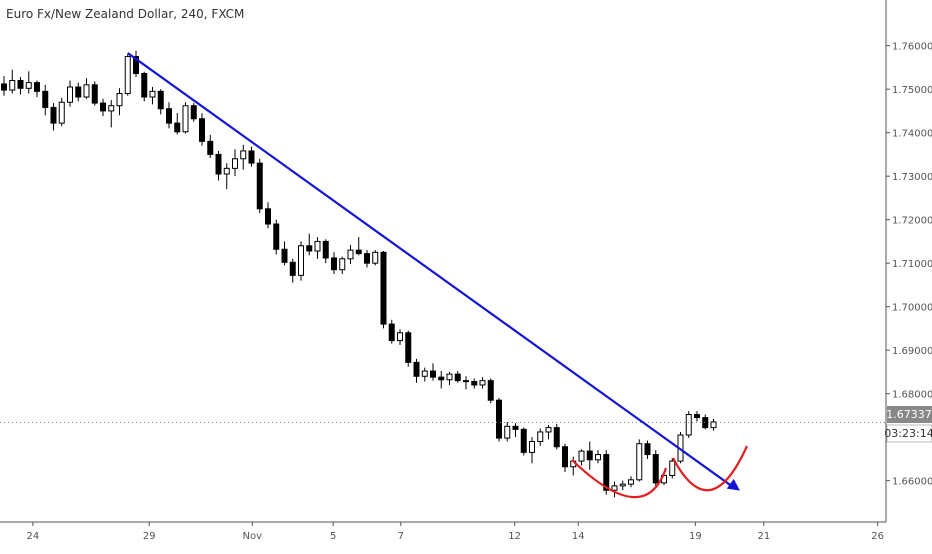 This screenshot has height=554, width=932. I want to click on y-tick-label: 1.70000, so click(912, 308).